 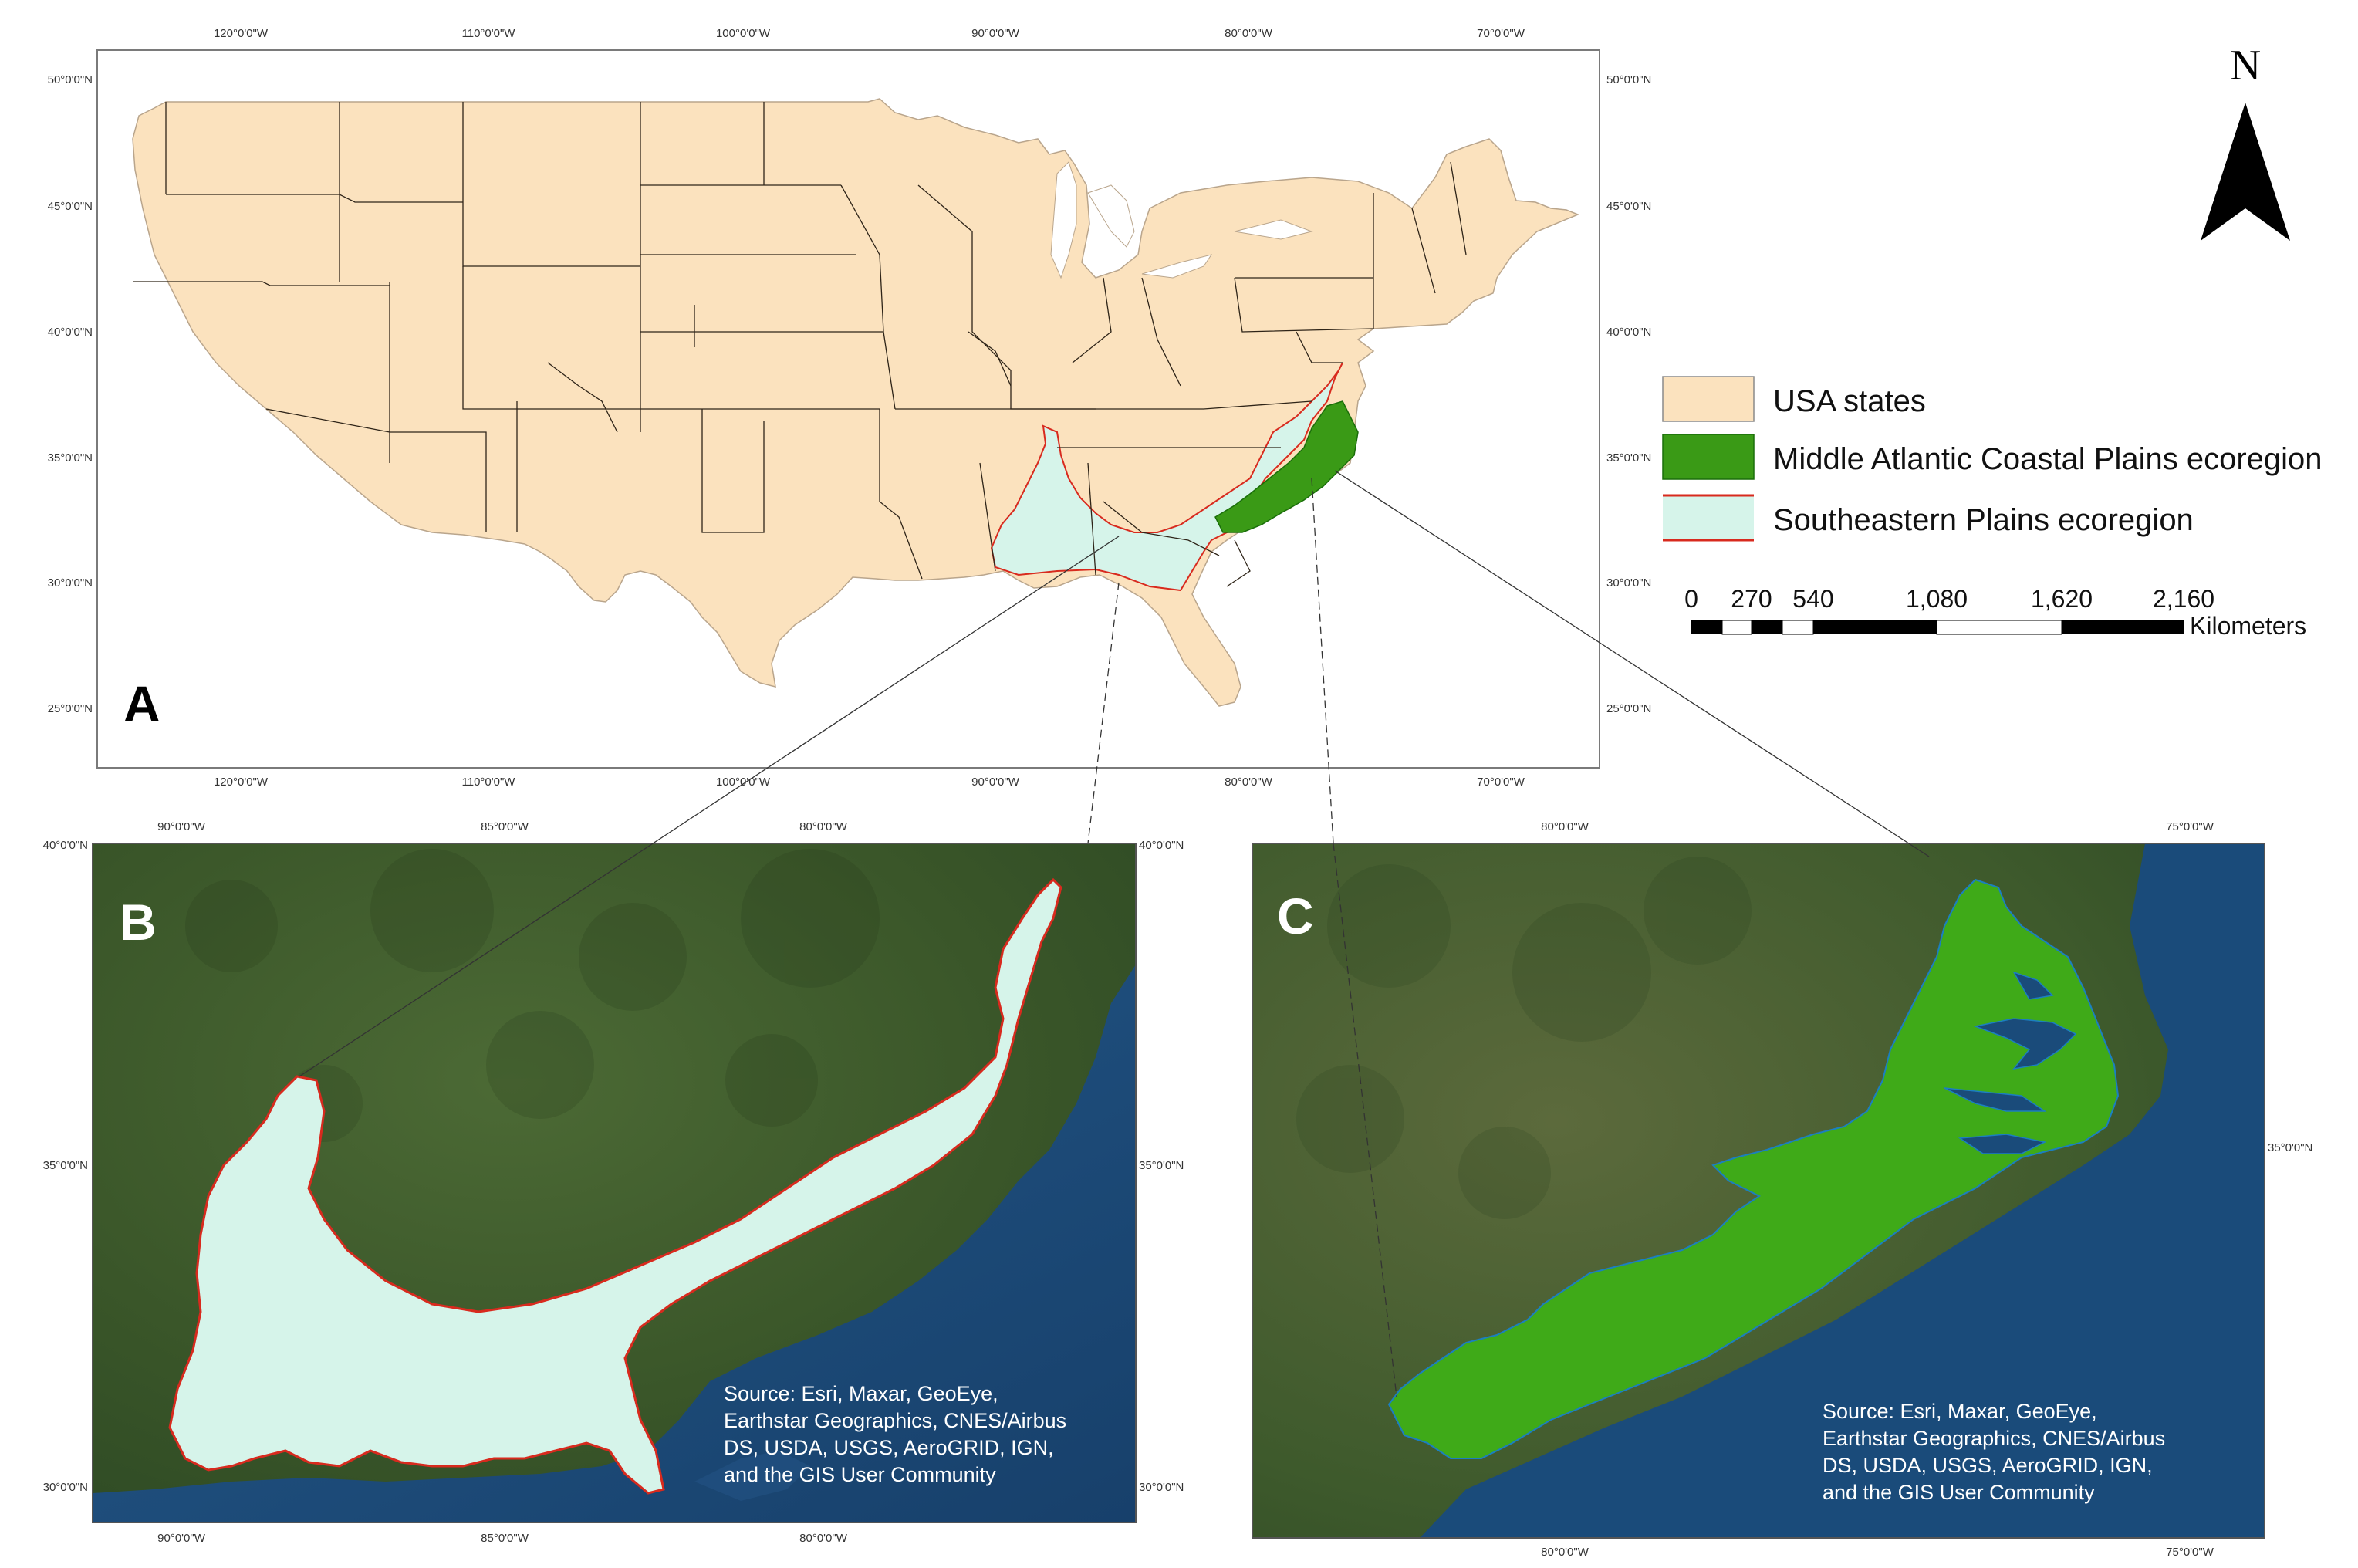 I want to click on a-bottom-tick-3: 100°0'0"W, so click(x=744, y=782).